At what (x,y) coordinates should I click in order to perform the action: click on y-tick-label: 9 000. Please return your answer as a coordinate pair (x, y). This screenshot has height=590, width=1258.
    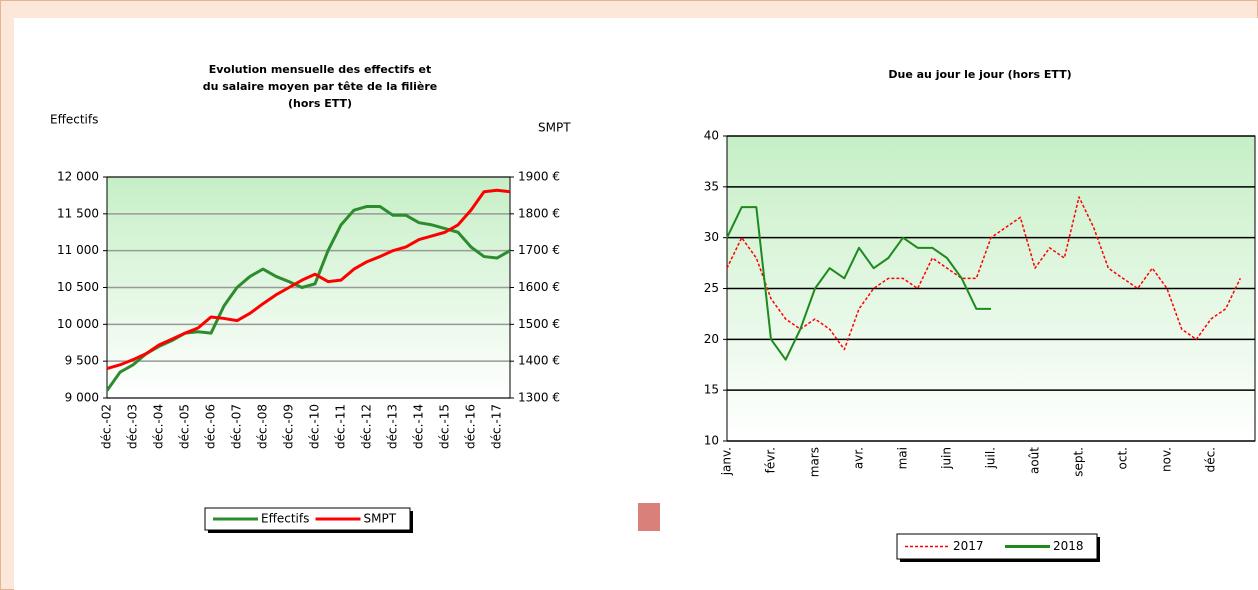
    Looking at the image, I should click on (82, 398).